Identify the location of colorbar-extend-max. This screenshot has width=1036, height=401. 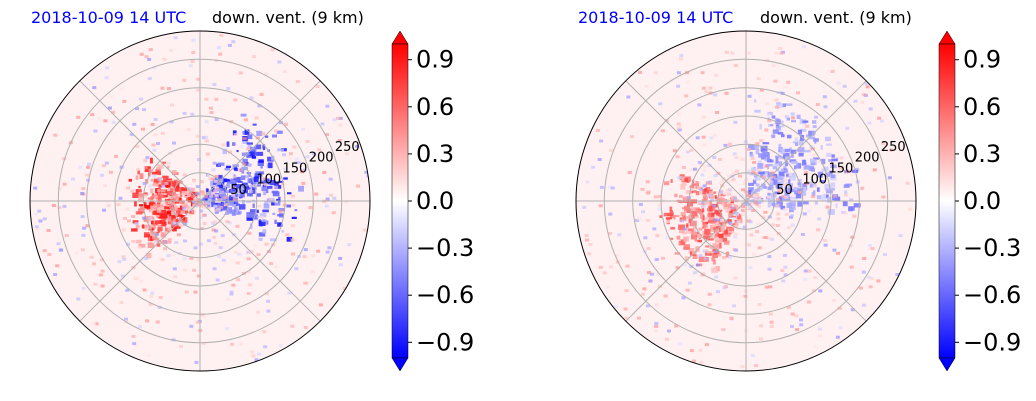
(947, 37).